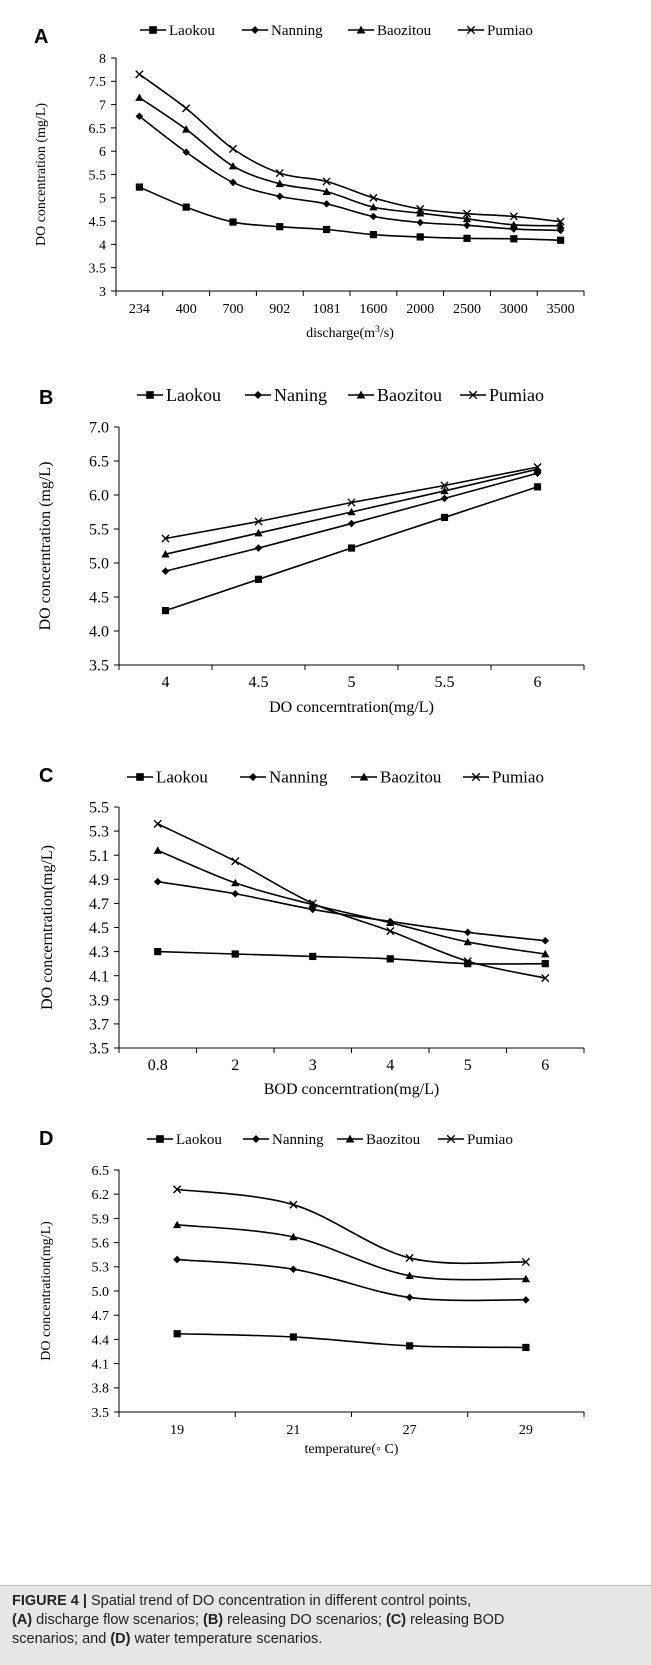 The image size is (651, 1665). Describe the element at coordinates (101, 1195) in the screenshot. I see `y-tick-label: 6.2` at that location.